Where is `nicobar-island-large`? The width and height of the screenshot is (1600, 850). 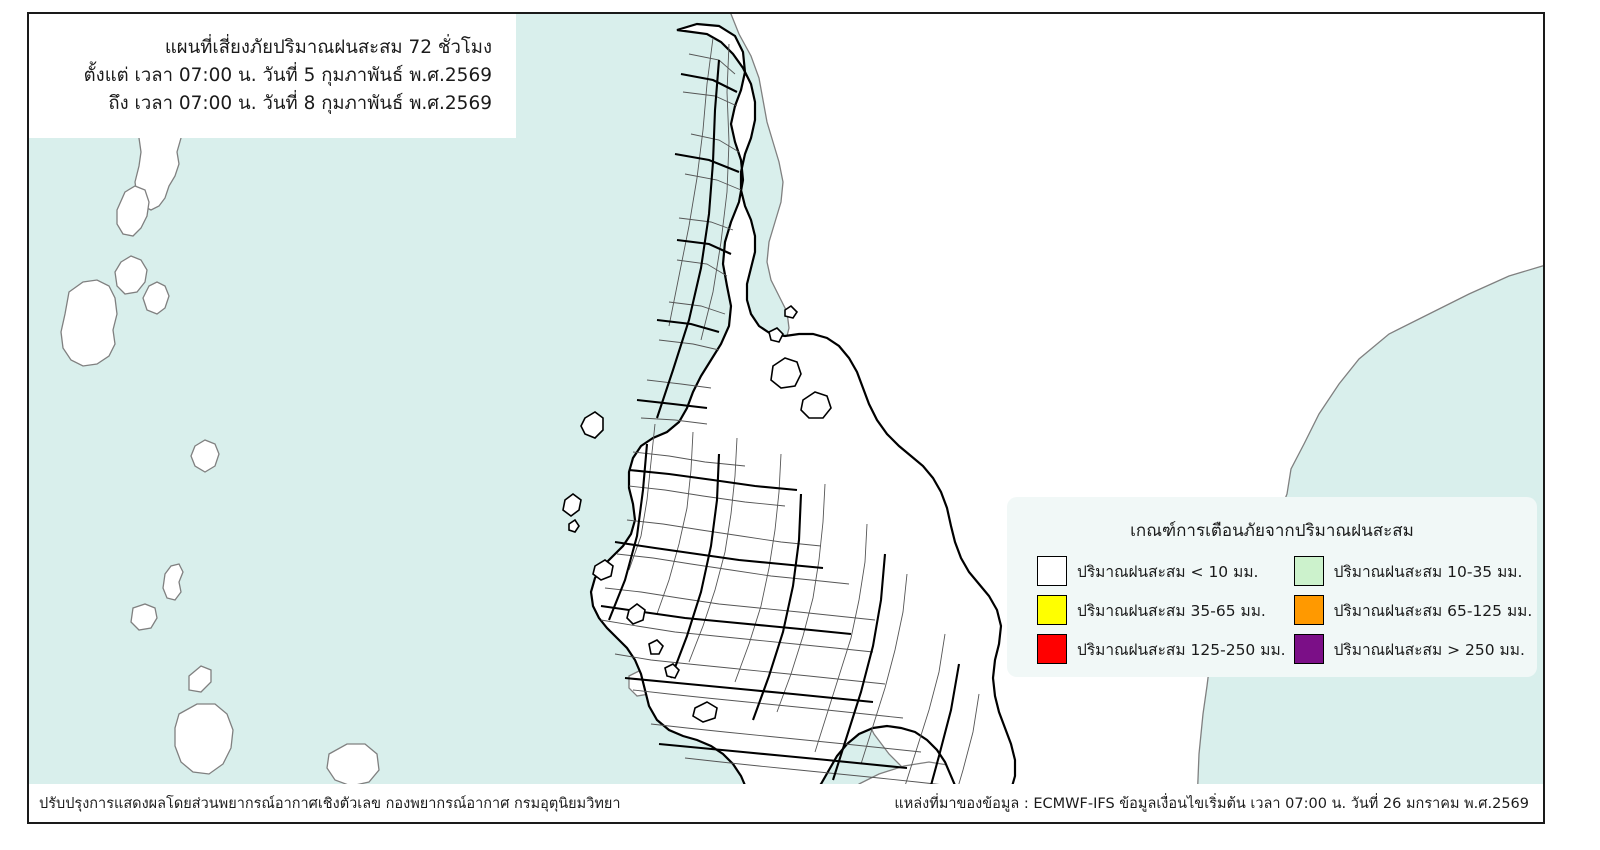
nicobar-island-large is located at coordinates (89, 323).